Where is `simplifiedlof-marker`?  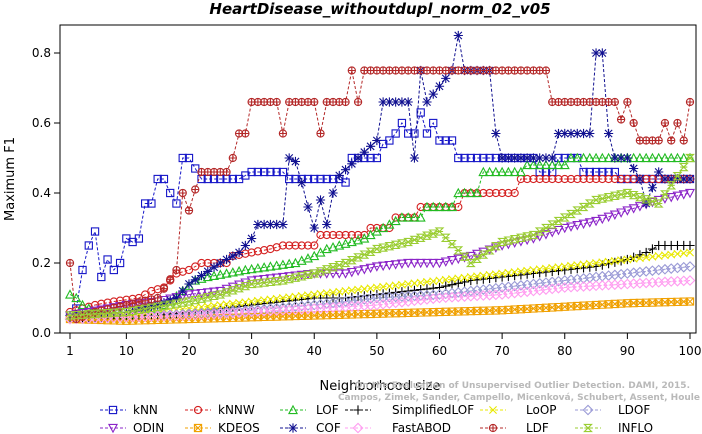
simplifiedlof-marker is located at coordinates (690, 245).